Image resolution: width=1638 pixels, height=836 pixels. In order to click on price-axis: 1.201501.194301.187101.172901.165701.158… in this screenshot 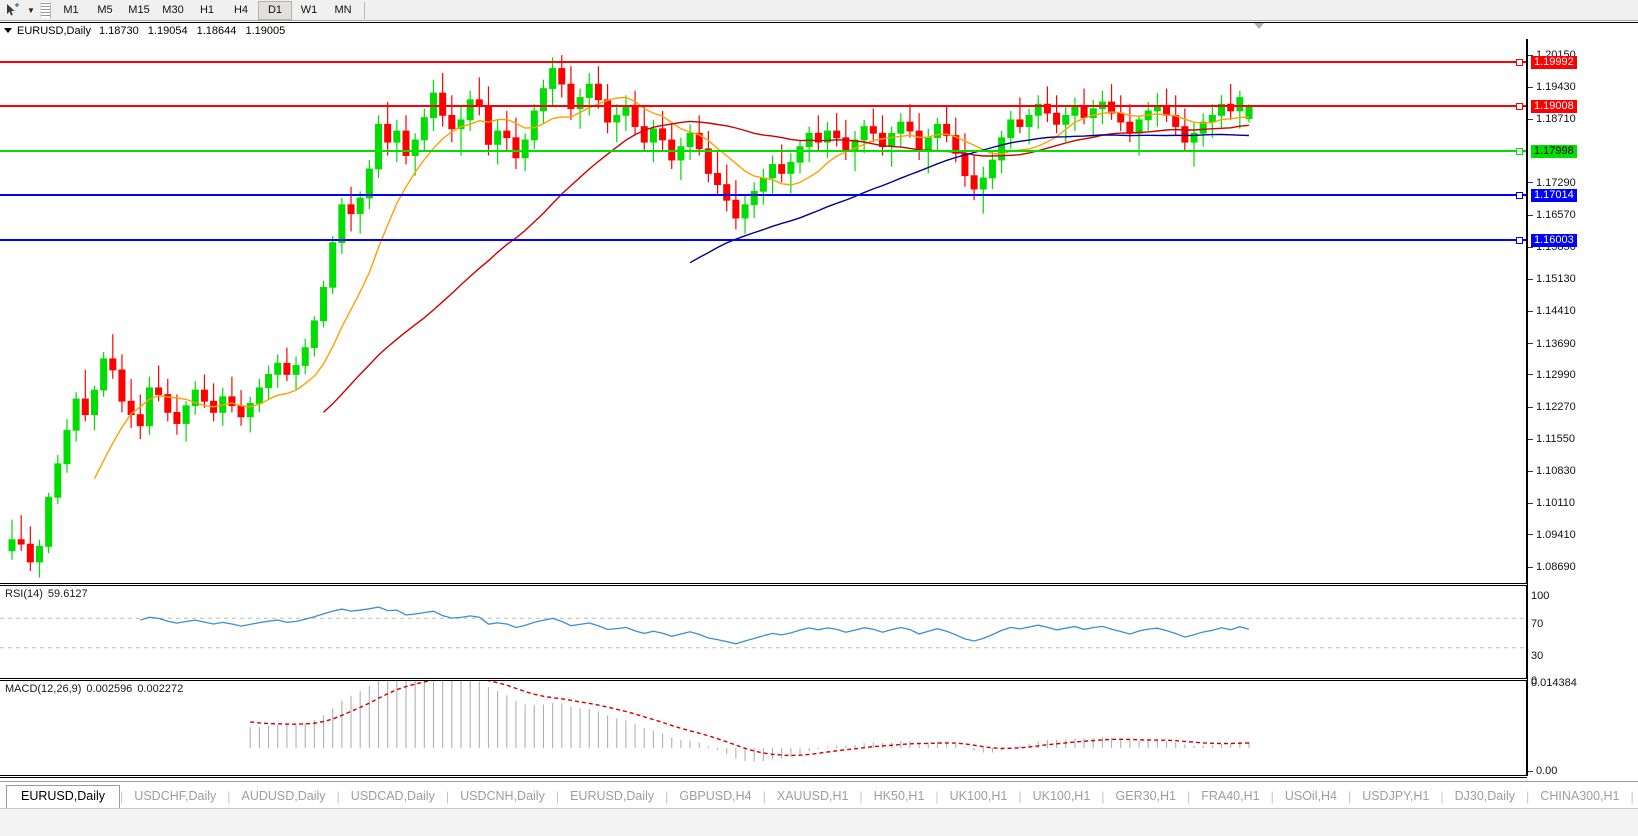, I will do `click(1582, 416)`.